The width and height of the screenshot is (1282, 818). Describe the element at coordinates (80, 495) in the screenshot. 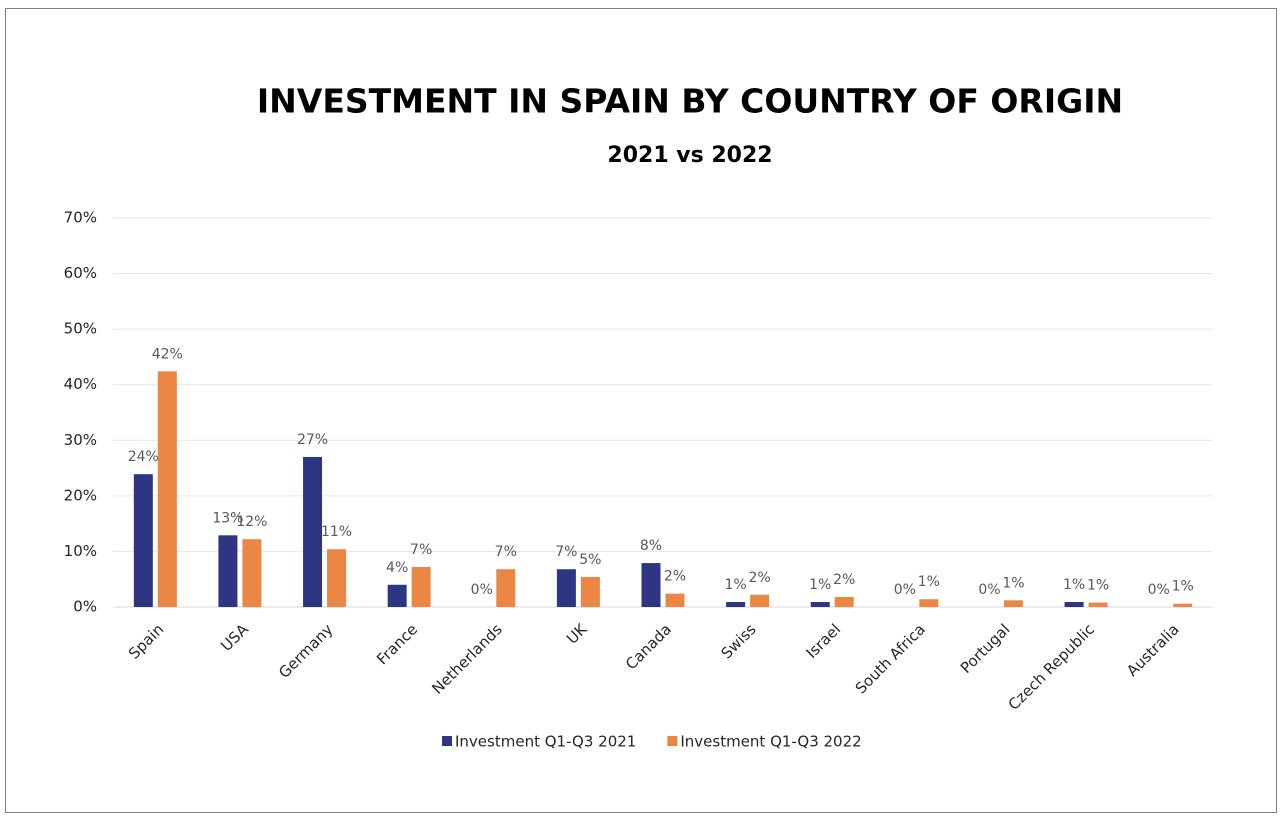

I see `y-tick-label: 20%` at that location.